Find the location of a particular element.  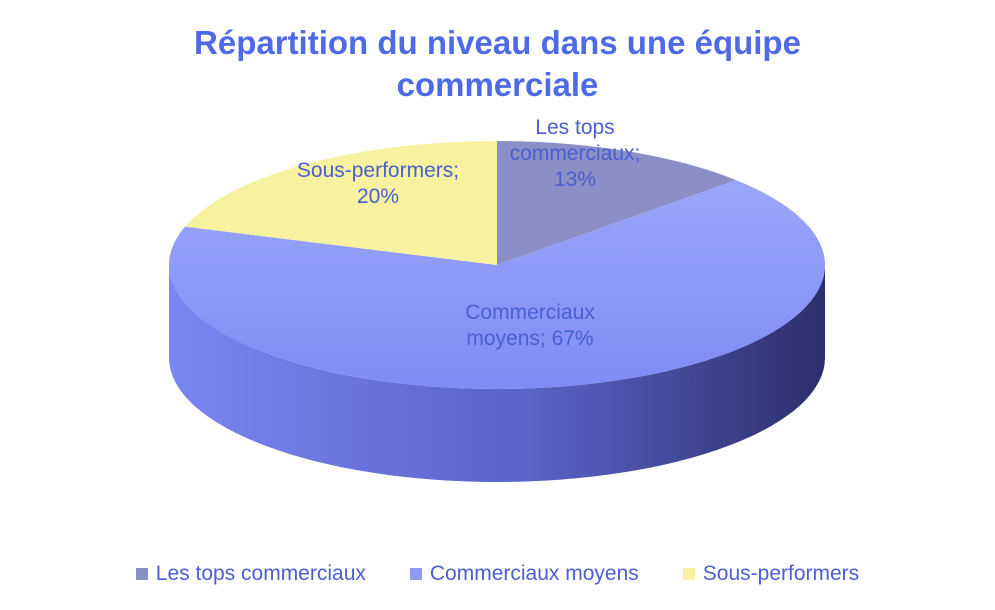

legend-item-moyens: Commerciaux moyens is located at coordinates (524, 574).